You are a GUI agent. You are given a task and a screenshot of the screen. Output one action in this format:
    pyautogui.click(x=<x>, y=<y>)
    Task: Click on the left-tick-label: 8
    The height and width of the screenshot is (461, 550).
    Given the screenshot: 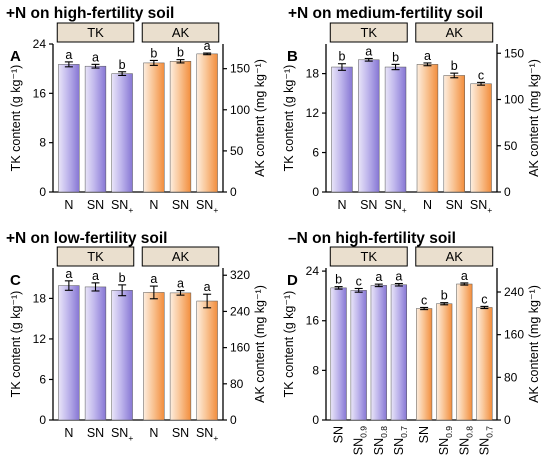 What is the action you would take?
    pyautogui.click(x=315, y=370)
    